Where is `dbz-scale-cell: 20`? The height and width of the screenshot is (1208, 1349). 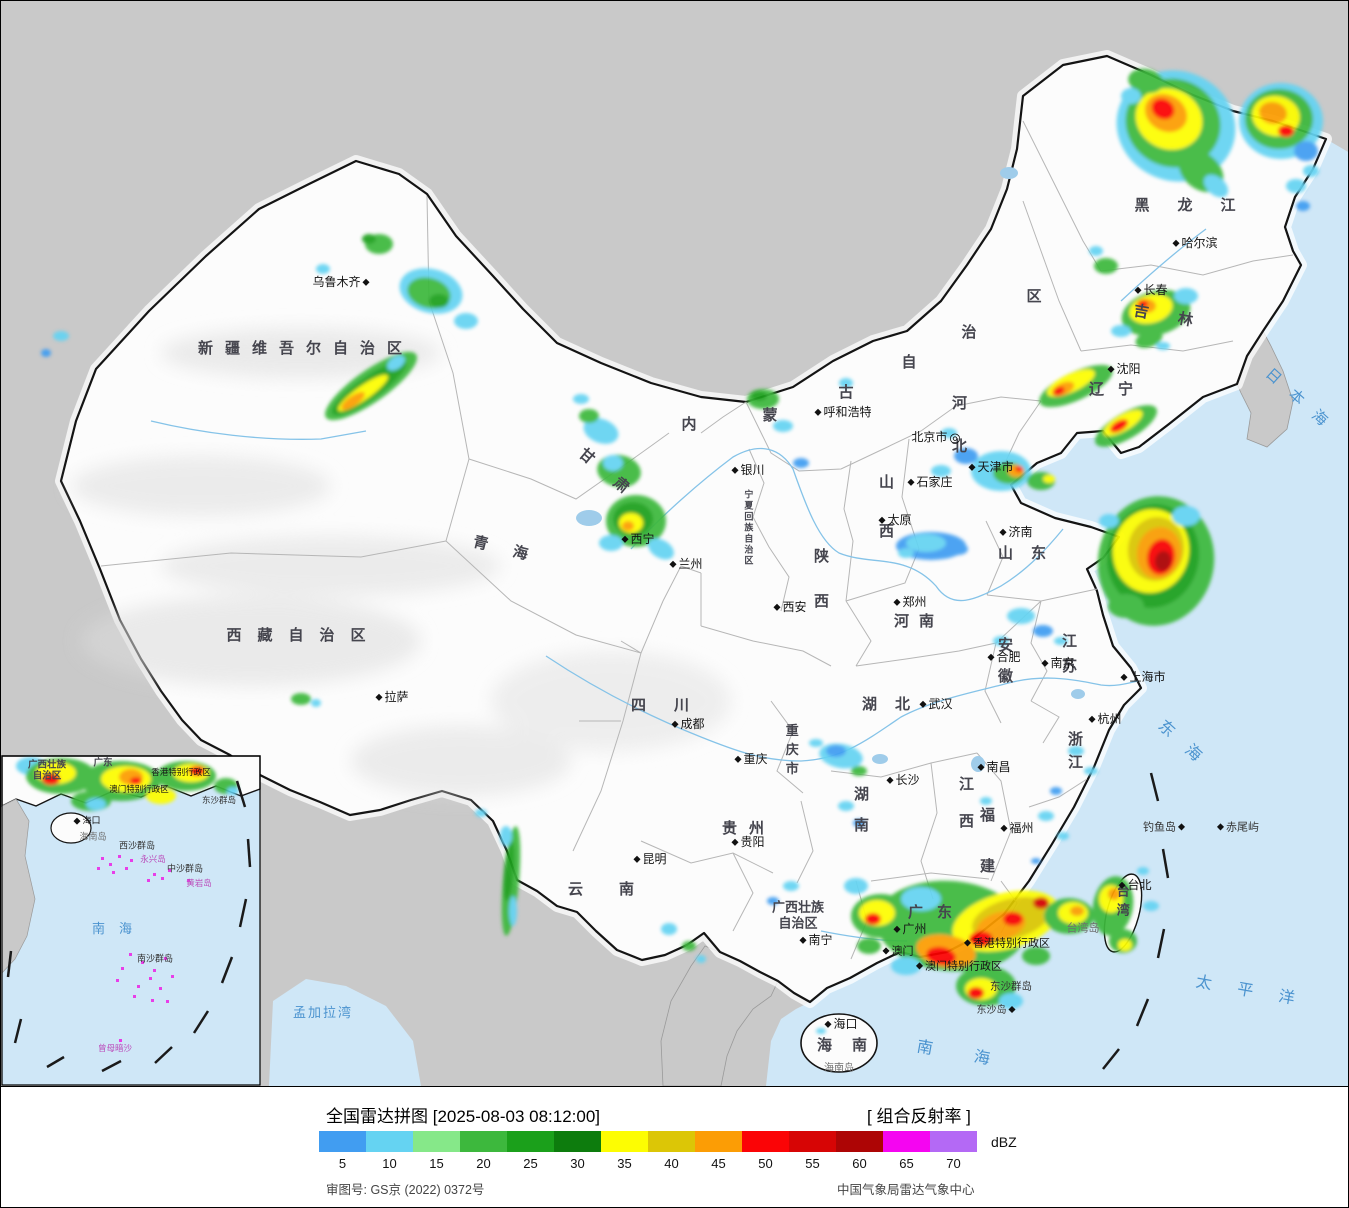 dbz-scale-cell: 20 is located at coordinates (483, 1151).